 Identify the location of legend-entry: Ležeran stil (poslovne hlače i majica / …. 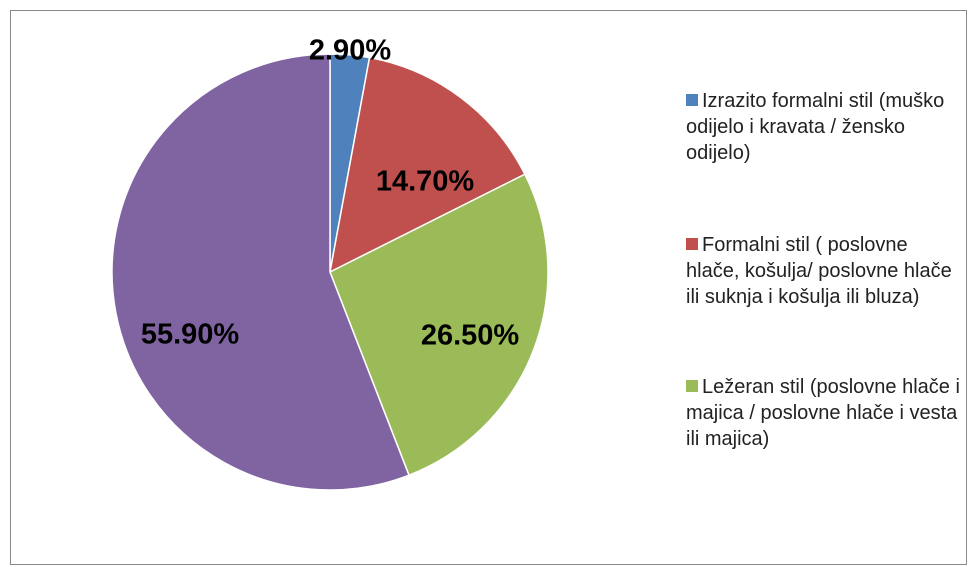
(826, 413).